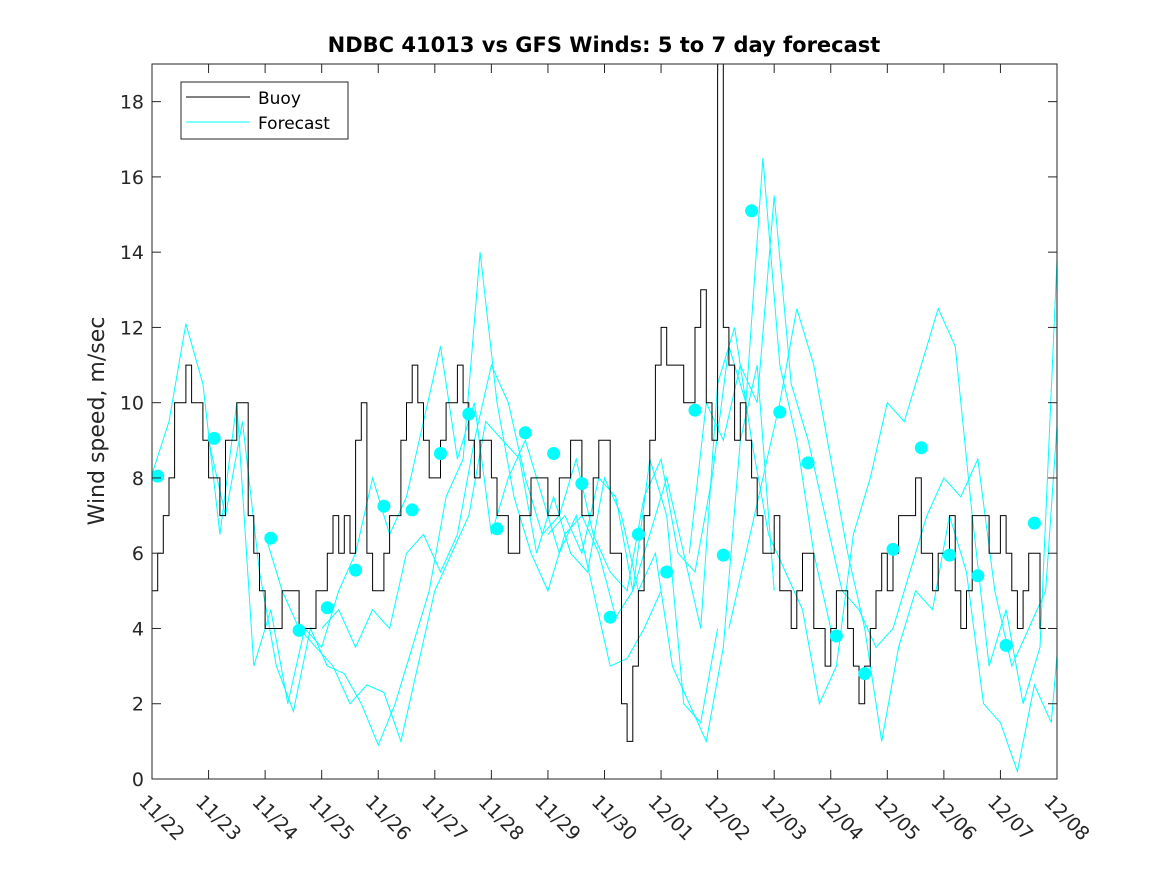 The height and width of the screenshot is (875, 1167). Describe the element at coordinates (138, 629) in the screenshot. I see `y-tick-label: 4` at that location.